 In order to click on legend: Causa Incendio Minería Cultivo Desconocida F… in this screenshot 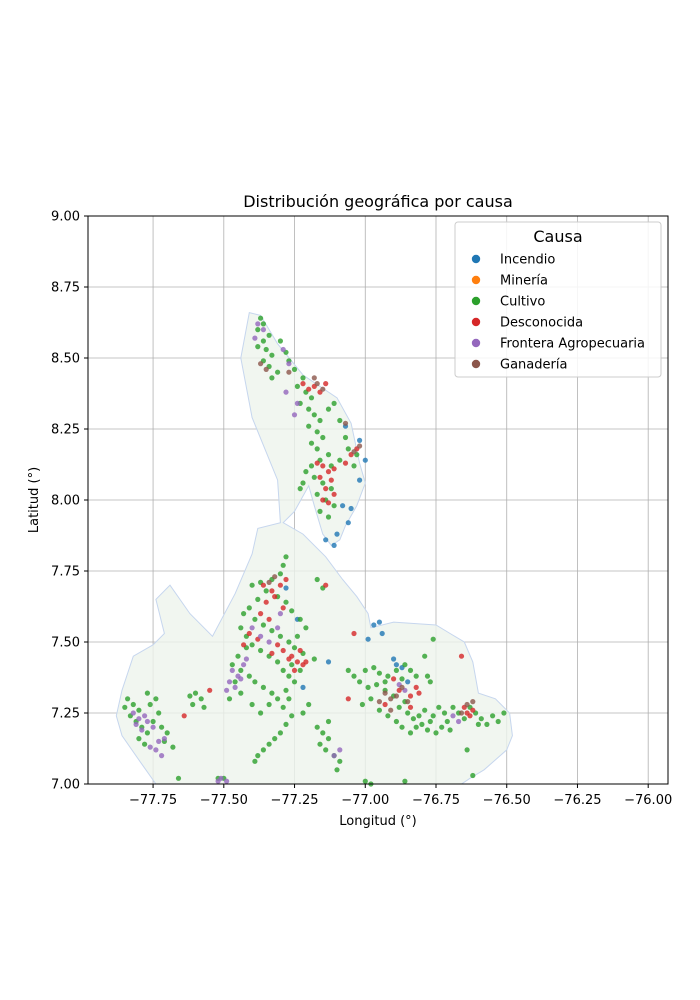, I will do `click(558, 299)`.